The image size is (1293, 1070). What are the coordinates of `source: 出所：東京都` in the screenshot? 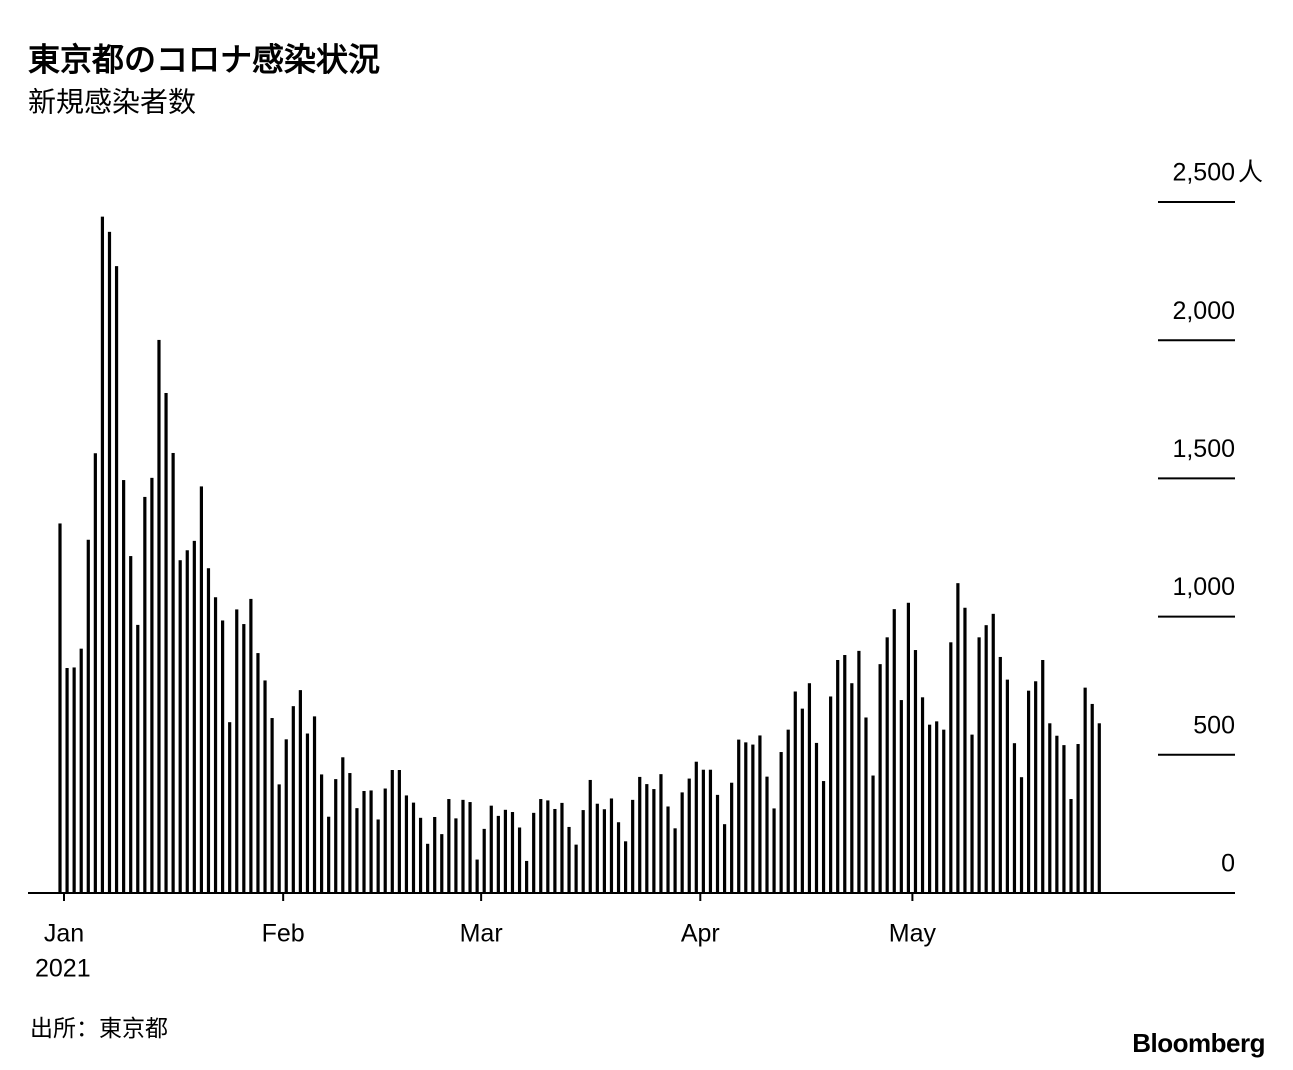 It's located at (99, 1028).